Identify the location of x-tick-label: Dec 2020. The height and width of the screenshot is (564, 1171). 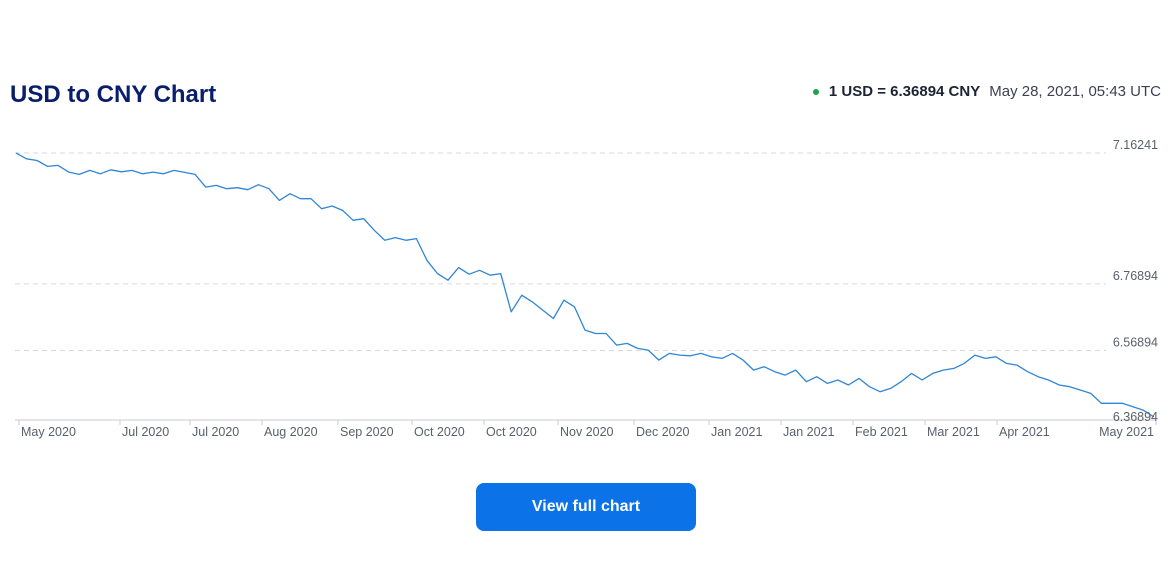
(663, 432).